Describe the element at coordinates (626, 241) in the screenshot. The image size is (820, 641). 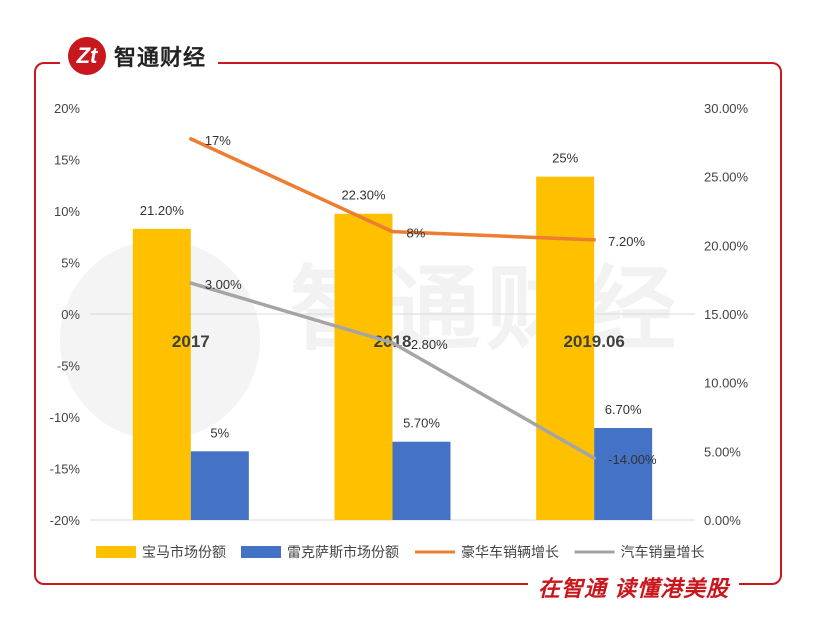
I see `line-data-label: 7.20%` at that location.